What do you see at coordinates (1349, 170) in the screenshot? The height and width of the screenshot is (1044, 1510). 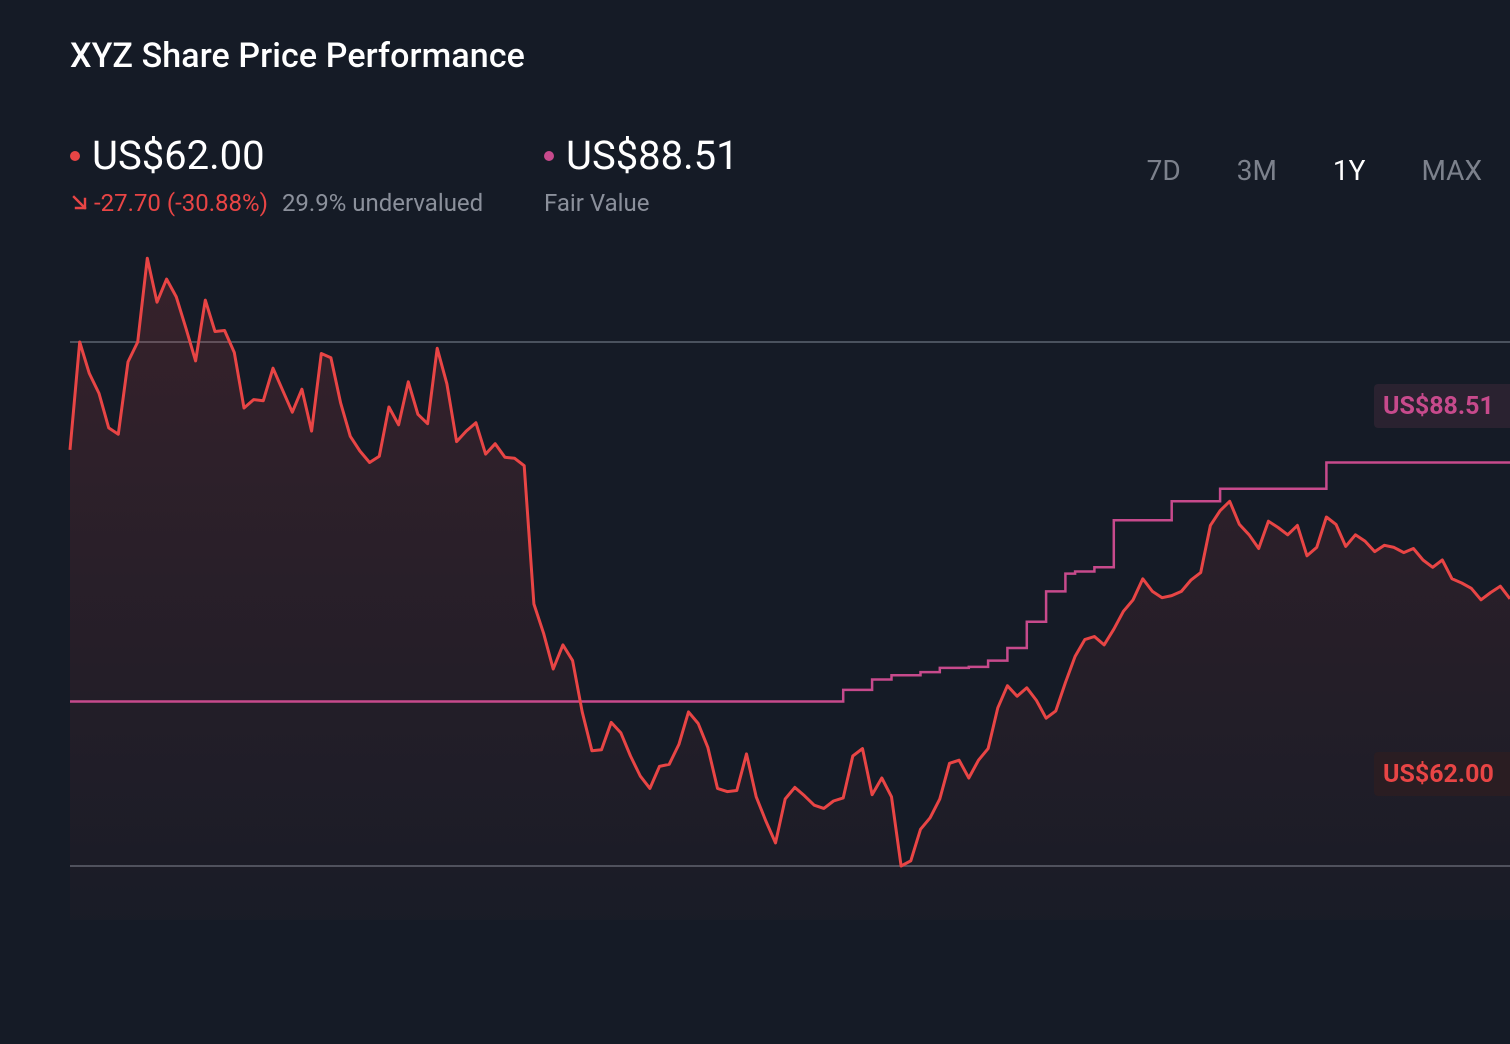 I see `tab-1y: 1Y` at bounding box center [1349, 170].